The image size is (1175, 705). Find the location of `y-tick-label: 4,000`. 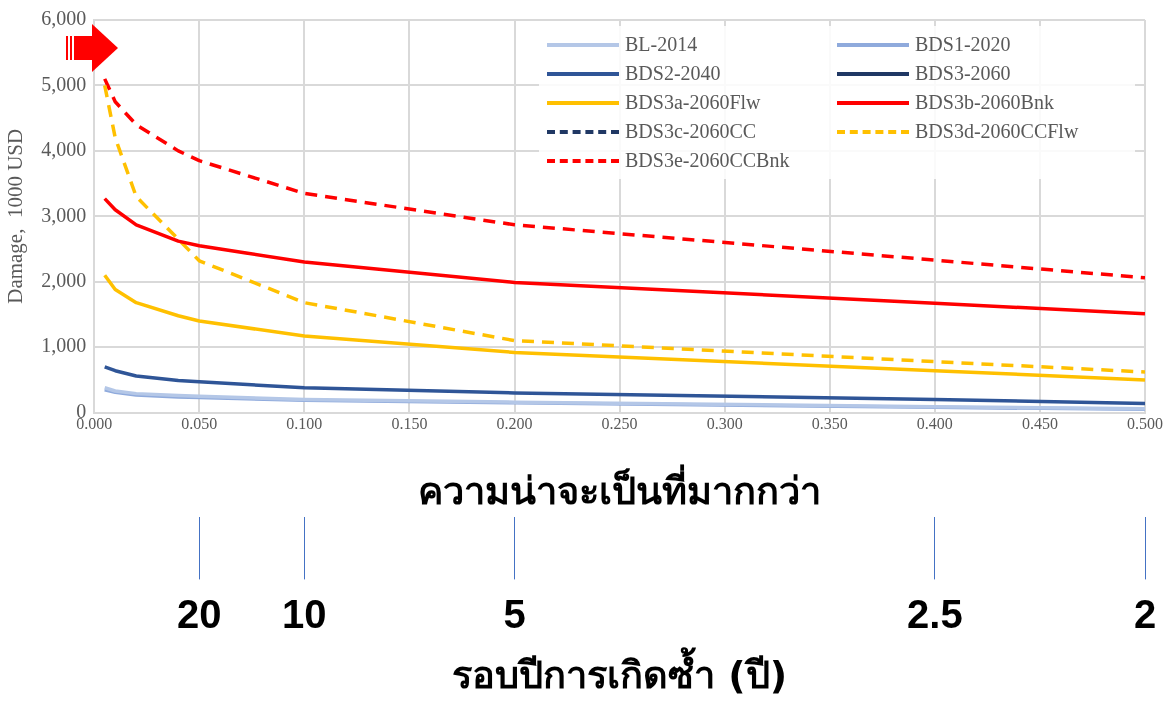

y-tick-label: 4,000 is located at coordinates (64, 149).